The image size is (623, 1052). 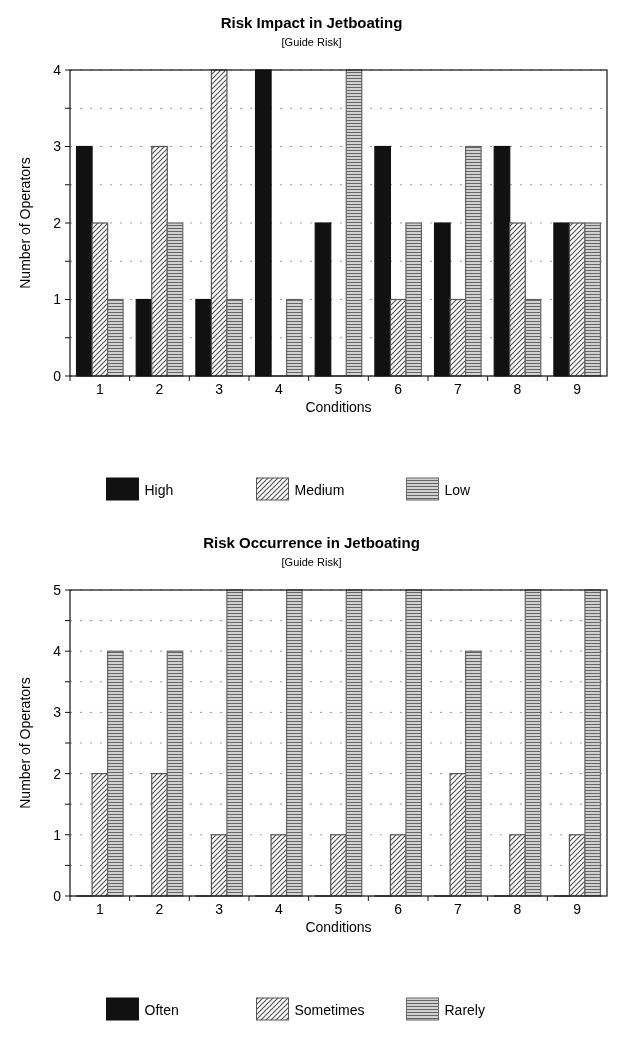 What do you see at coordinates (311, 22) in the screenshot?
I see `chart-title: Risk Impact in Jetboating` at bounding box center [311, 22].